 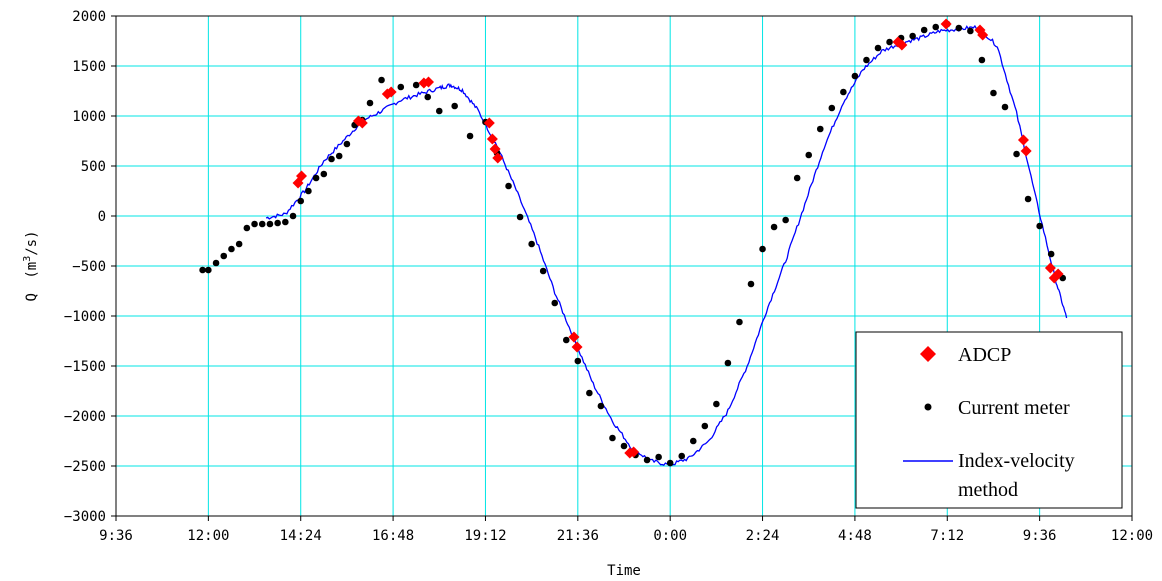 I want to click on x-tick-label: 12:00, so click(x=208, y=536).